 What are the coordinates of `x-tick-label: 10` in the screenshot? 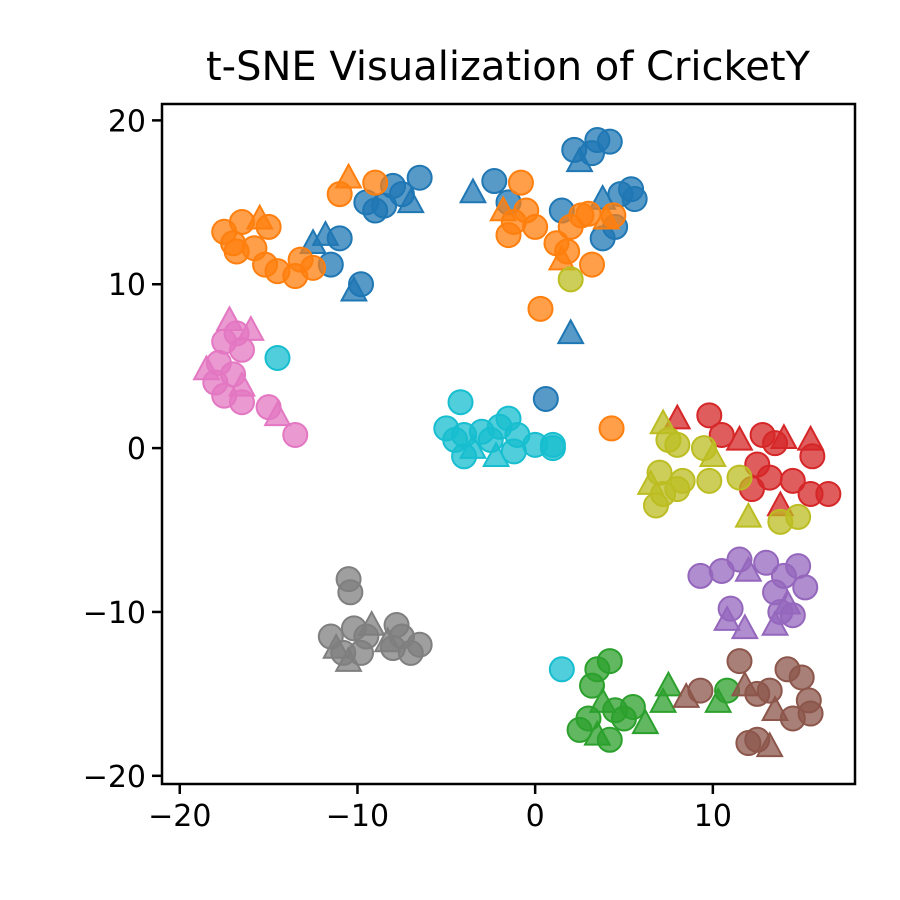 It's located at (713, 816).